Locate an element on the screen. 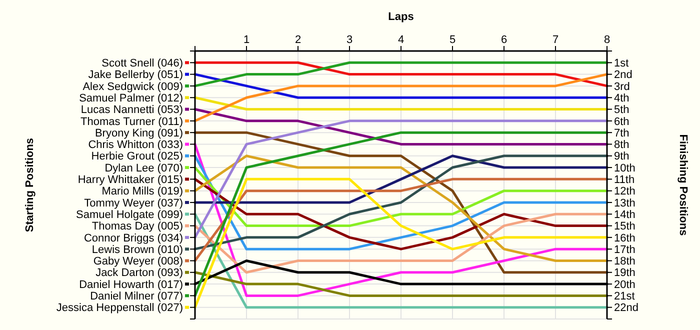 The height and width of the screenshot is (330, 700). y2-tick-label: 9th is located at coordinates (622, 156).